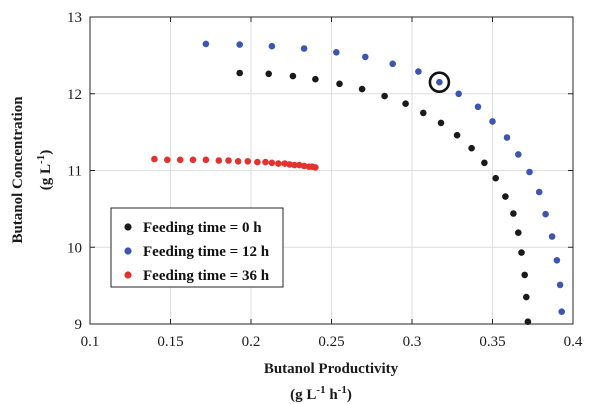 The width and height of the screenshot is (589, 404). What do you see at coordinates (251, 342) in the screenshot?
I see `x-tick-label: 0.2` at bounding box center [251, 342].